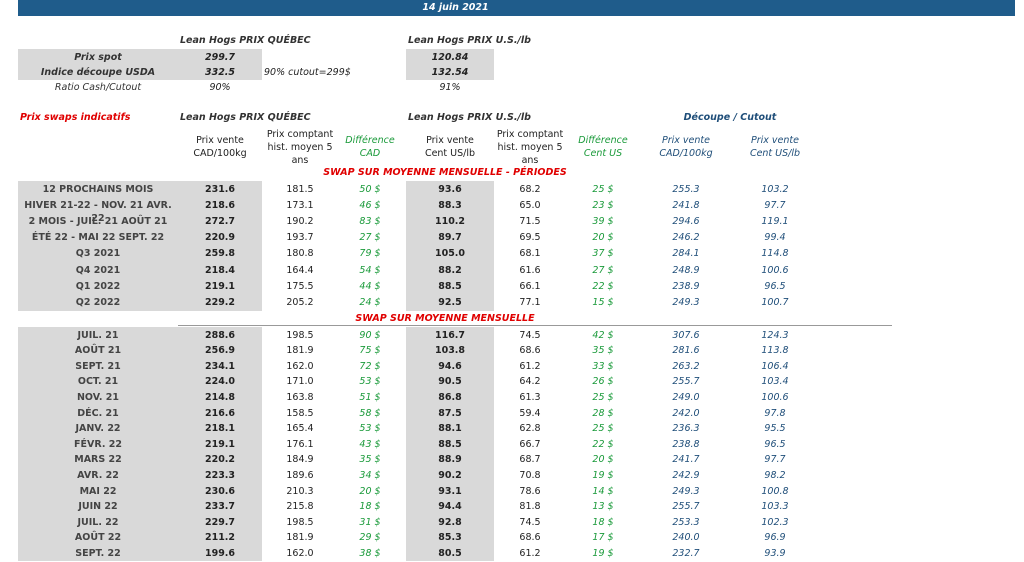 Image resolution: width=1024 pixels, height=562 pixels. I want to click on cell: 18 $, so click(370, 507).